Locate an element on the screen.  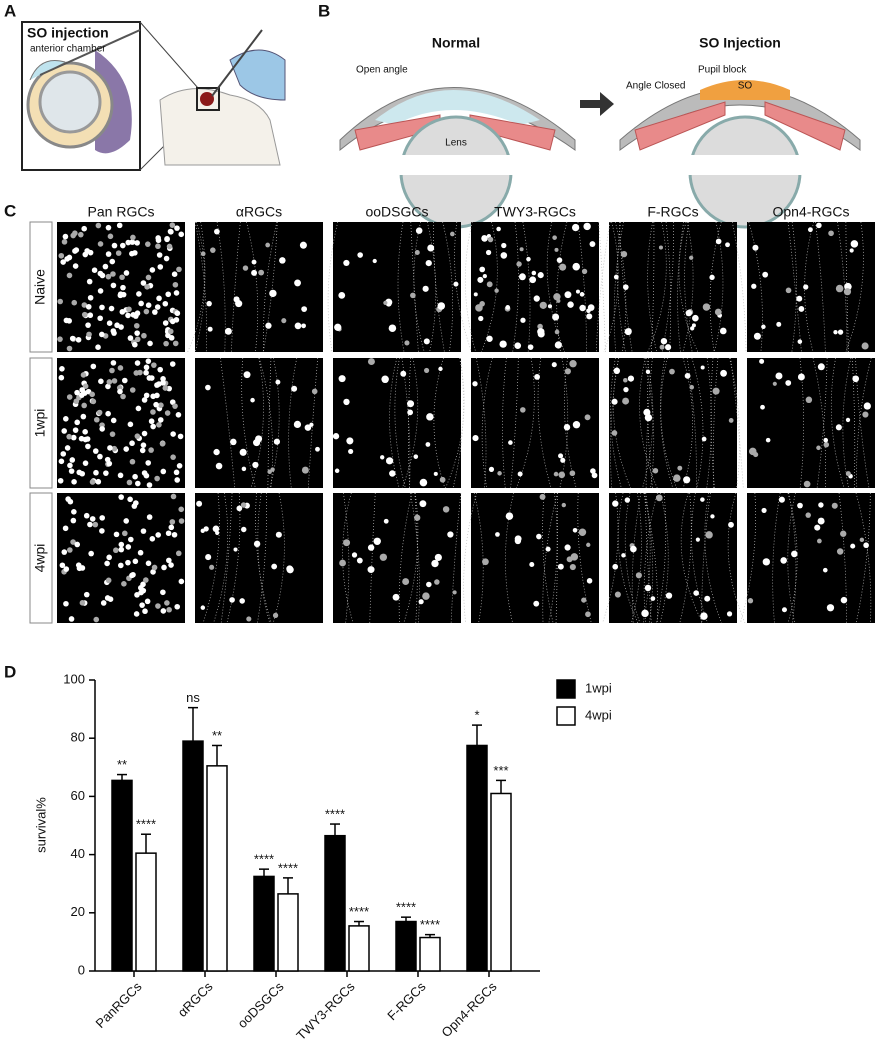
significance-label: **** is located at coordinates (359, 911).